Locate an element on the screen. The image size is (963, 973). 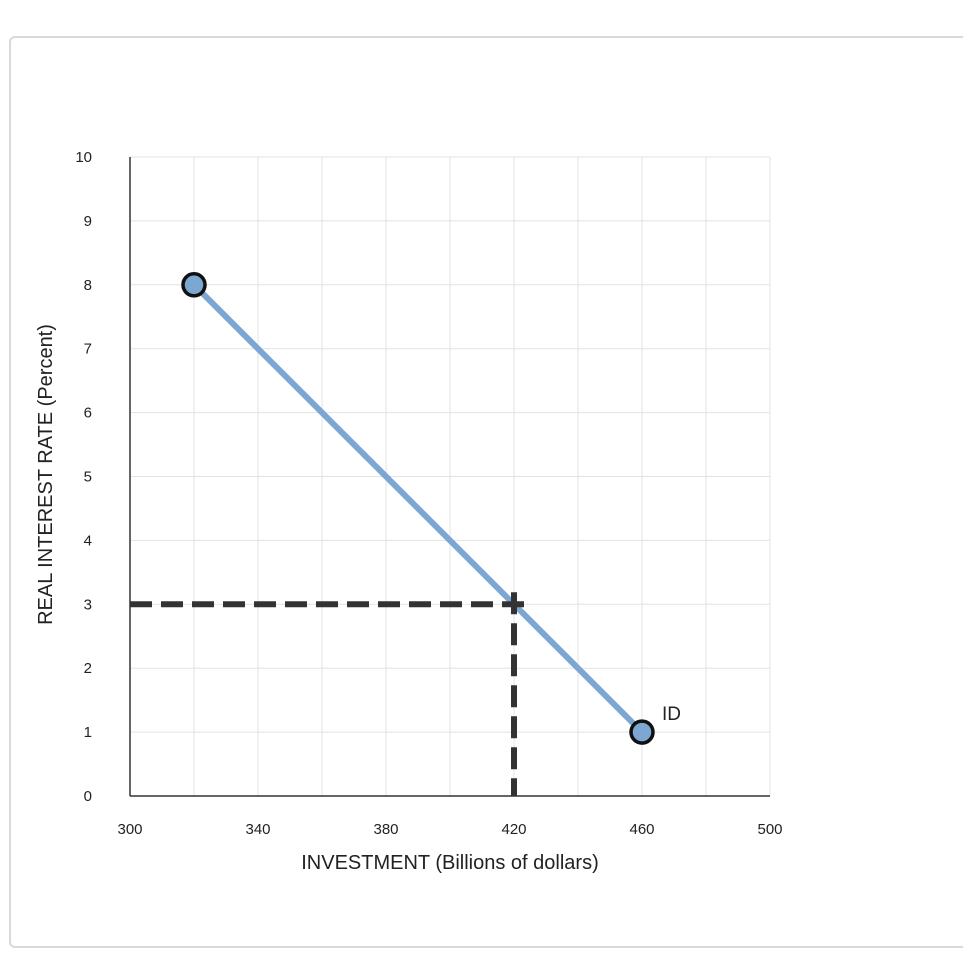
x-tick-label: 300 is located at coordinates (129, 829).